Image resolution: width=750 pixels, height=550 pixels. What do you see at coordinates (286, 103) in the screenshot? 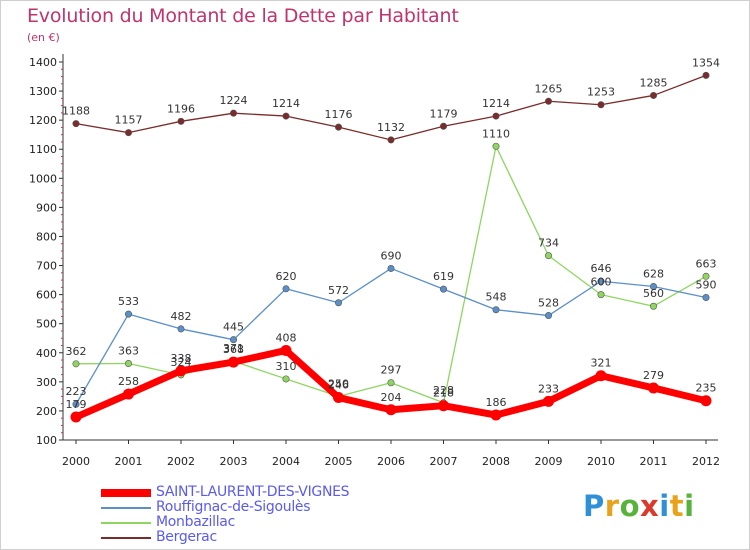
I see `data-label: 1214` at bounding box center [286, 103].